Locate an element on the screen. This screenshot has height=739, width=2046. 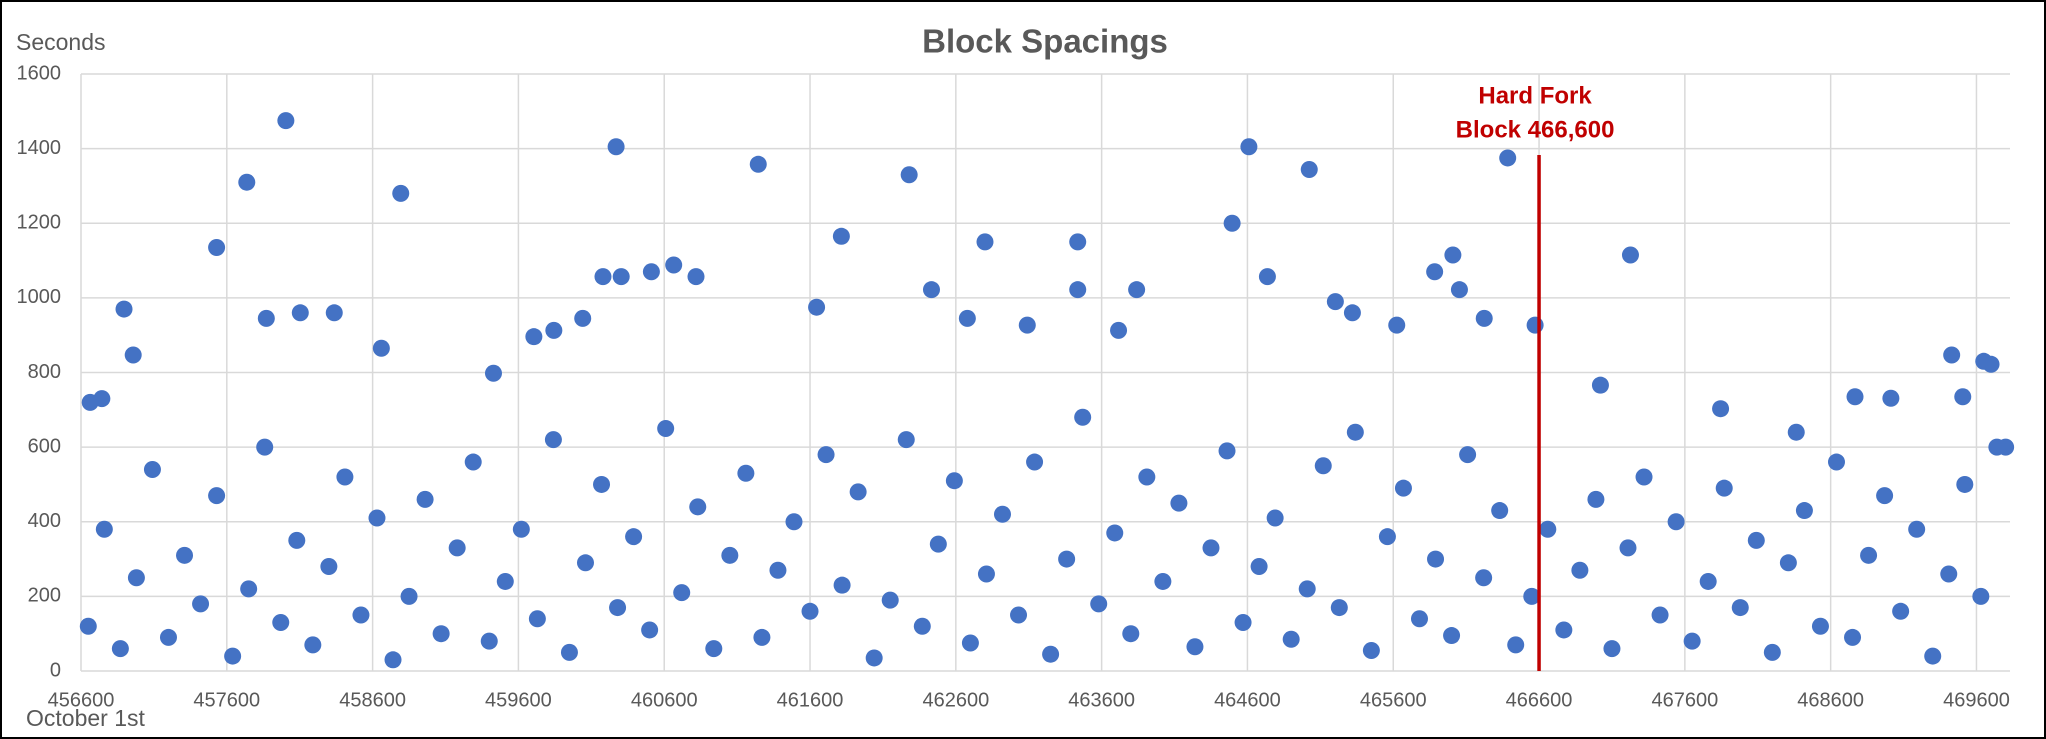
y-tick-label: 1200 is located at coordinates (39, 223).